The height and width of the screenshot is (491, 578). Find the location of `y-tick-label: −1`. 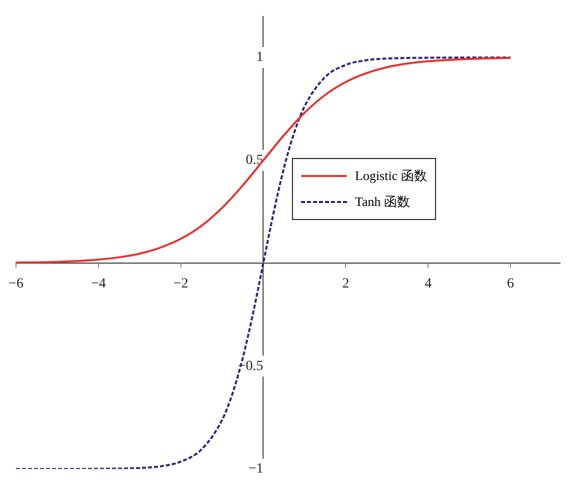

y-tick-label: −1 is located at coordinates (256, 469).